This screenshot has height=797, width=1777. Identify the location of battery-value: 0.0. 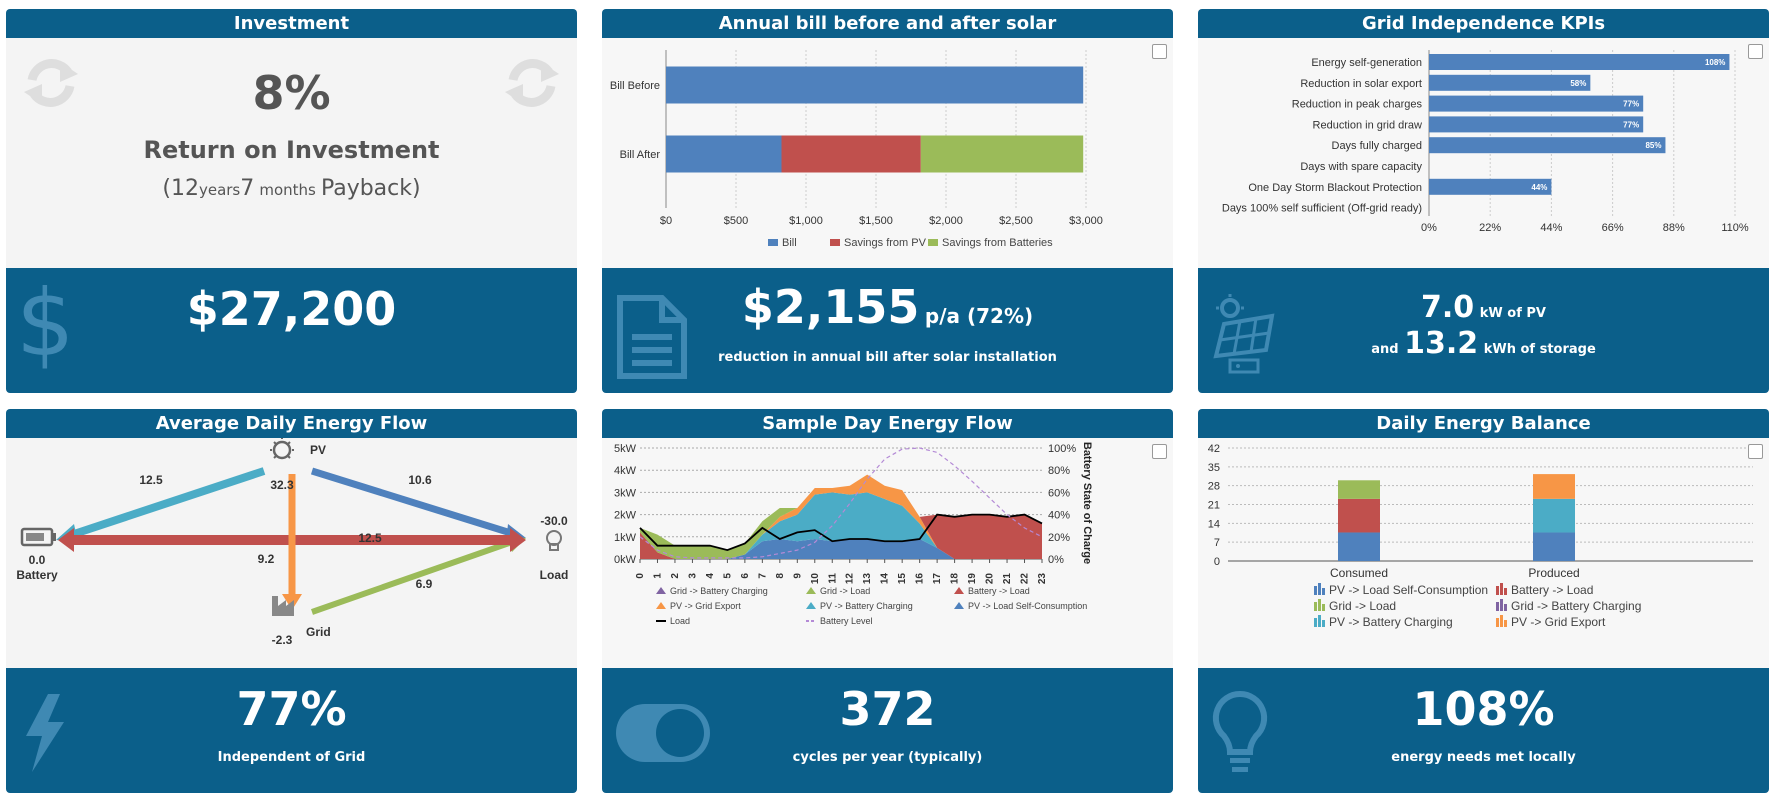
(37, 560).